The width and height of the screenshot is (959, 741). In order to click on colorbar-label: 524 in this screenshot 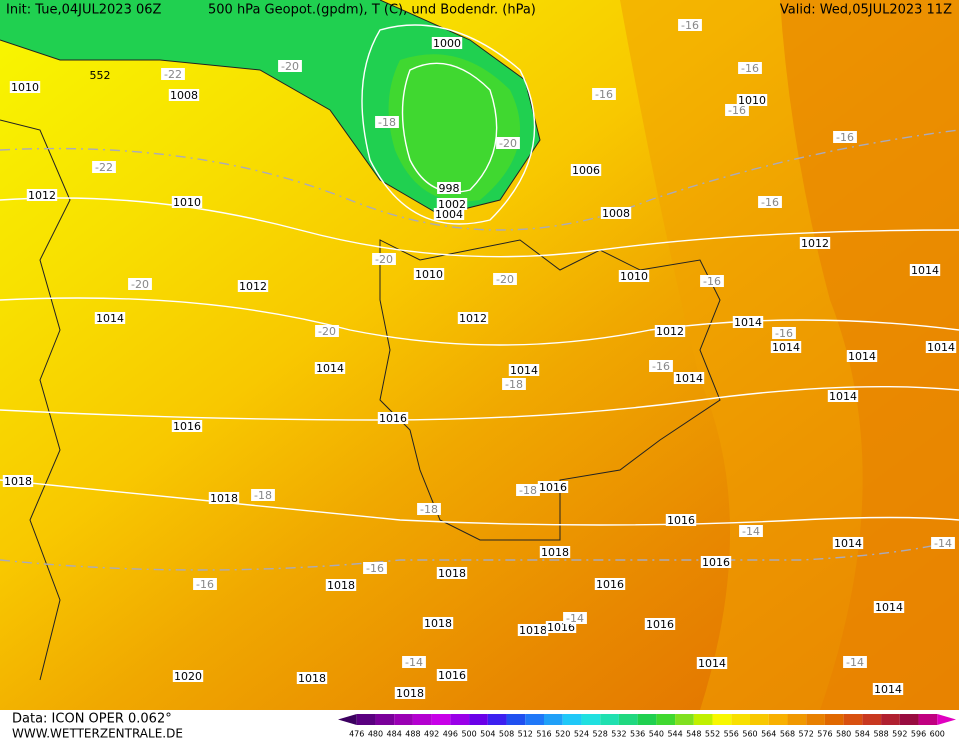, I will do `click(581, 734)`.